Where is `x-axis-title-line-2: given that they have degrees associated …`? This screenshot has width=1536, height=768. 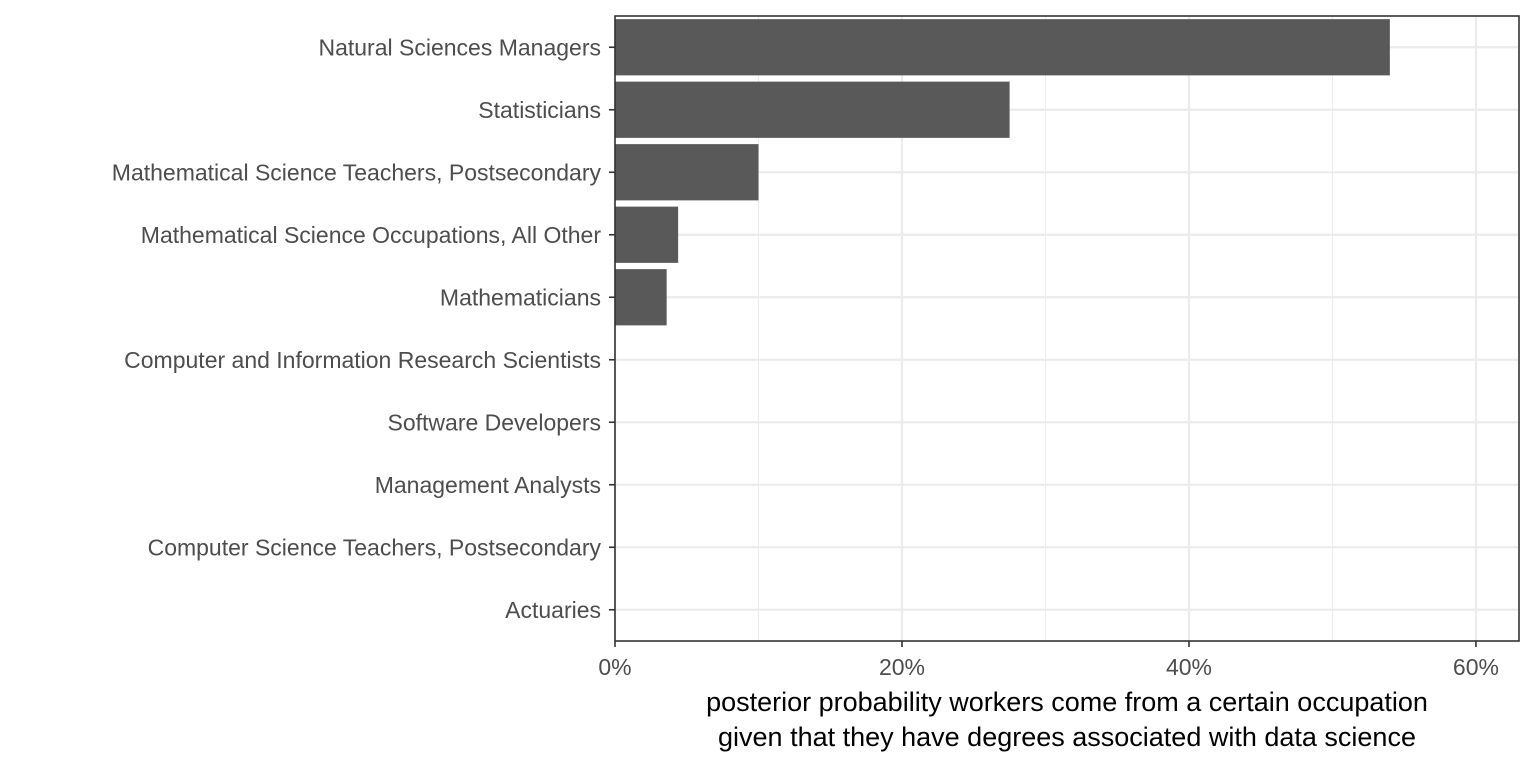 x-axis-title-line-2: given that they have degrees associated … is located at coordinates (1067, 737).